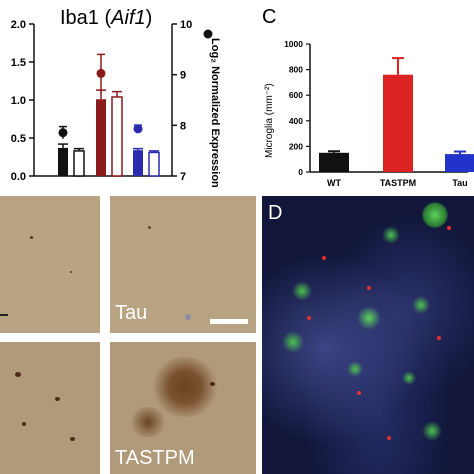 The image size is (474, 474). Describe the element at coordinates (18, 101) in the screenshot. I see `left-tick-label: 1.0` at that location.